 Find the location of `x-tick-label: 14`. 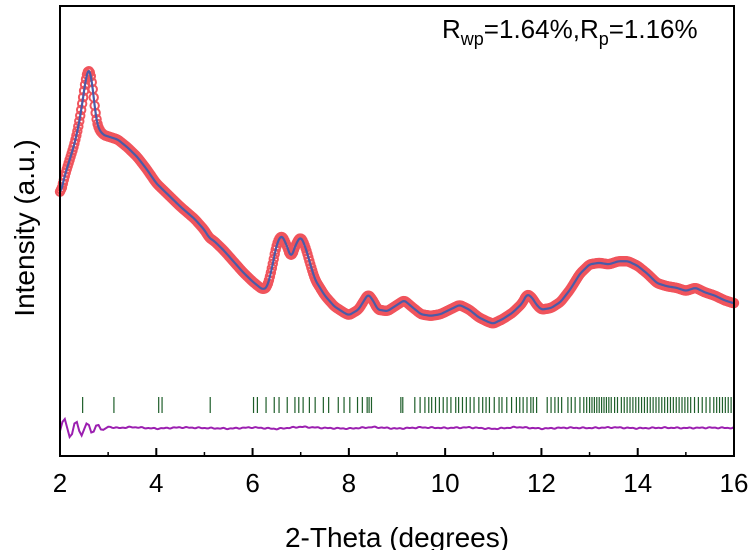

x-tick-label: 14 is located at coordinates (637, 483).